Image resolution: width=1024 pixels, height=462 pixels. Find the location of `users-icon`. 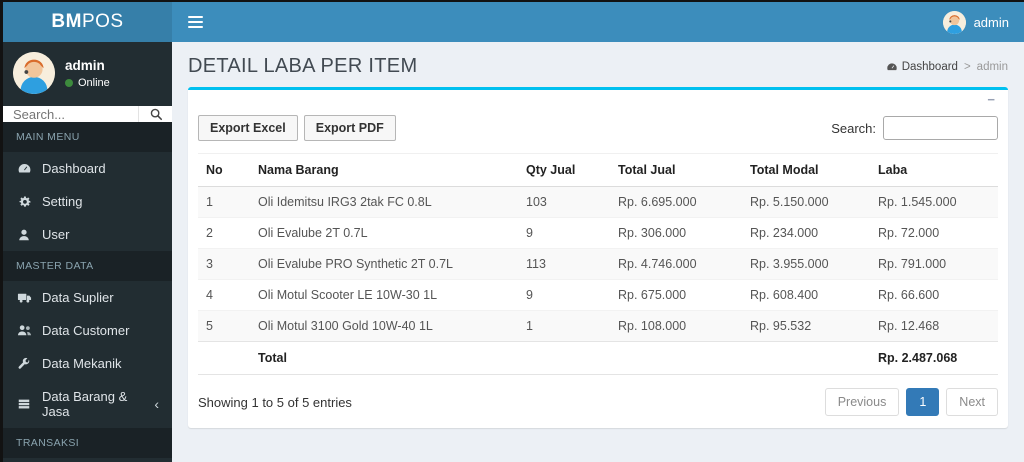

users-icon is located at coordinates (24, 330).